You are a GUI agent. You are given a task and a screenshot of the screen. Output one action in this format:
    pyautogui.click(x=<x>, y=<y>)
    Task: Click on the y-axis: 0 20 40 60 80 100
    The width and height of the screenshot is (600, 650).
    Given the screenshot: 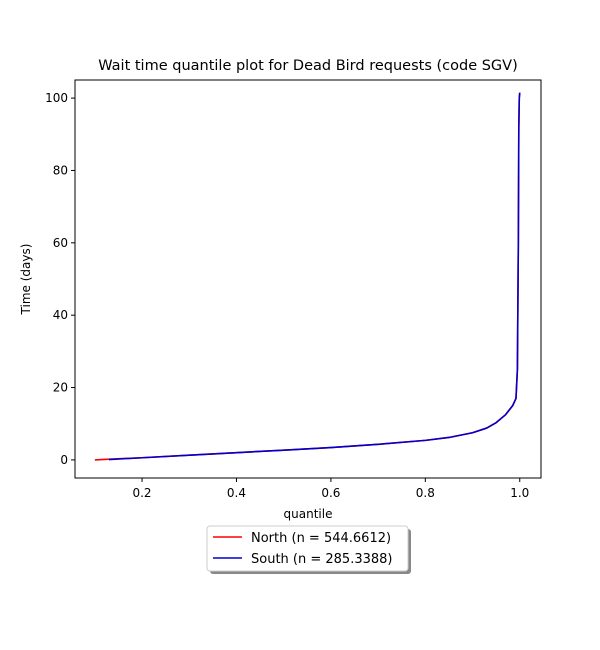 What is the action you would take?
    pyautogui.click(x=60, y=279)
    